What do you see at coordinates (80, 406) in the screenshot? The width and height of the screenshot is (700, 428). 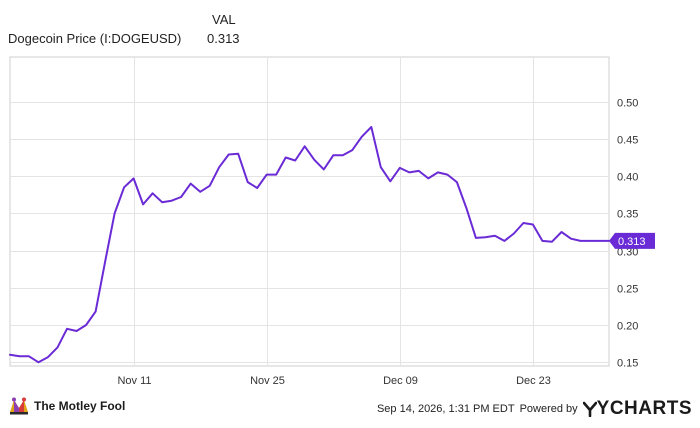 I see `motley-fool-brand: The Motley Fool` at bounding box center [80, 406].